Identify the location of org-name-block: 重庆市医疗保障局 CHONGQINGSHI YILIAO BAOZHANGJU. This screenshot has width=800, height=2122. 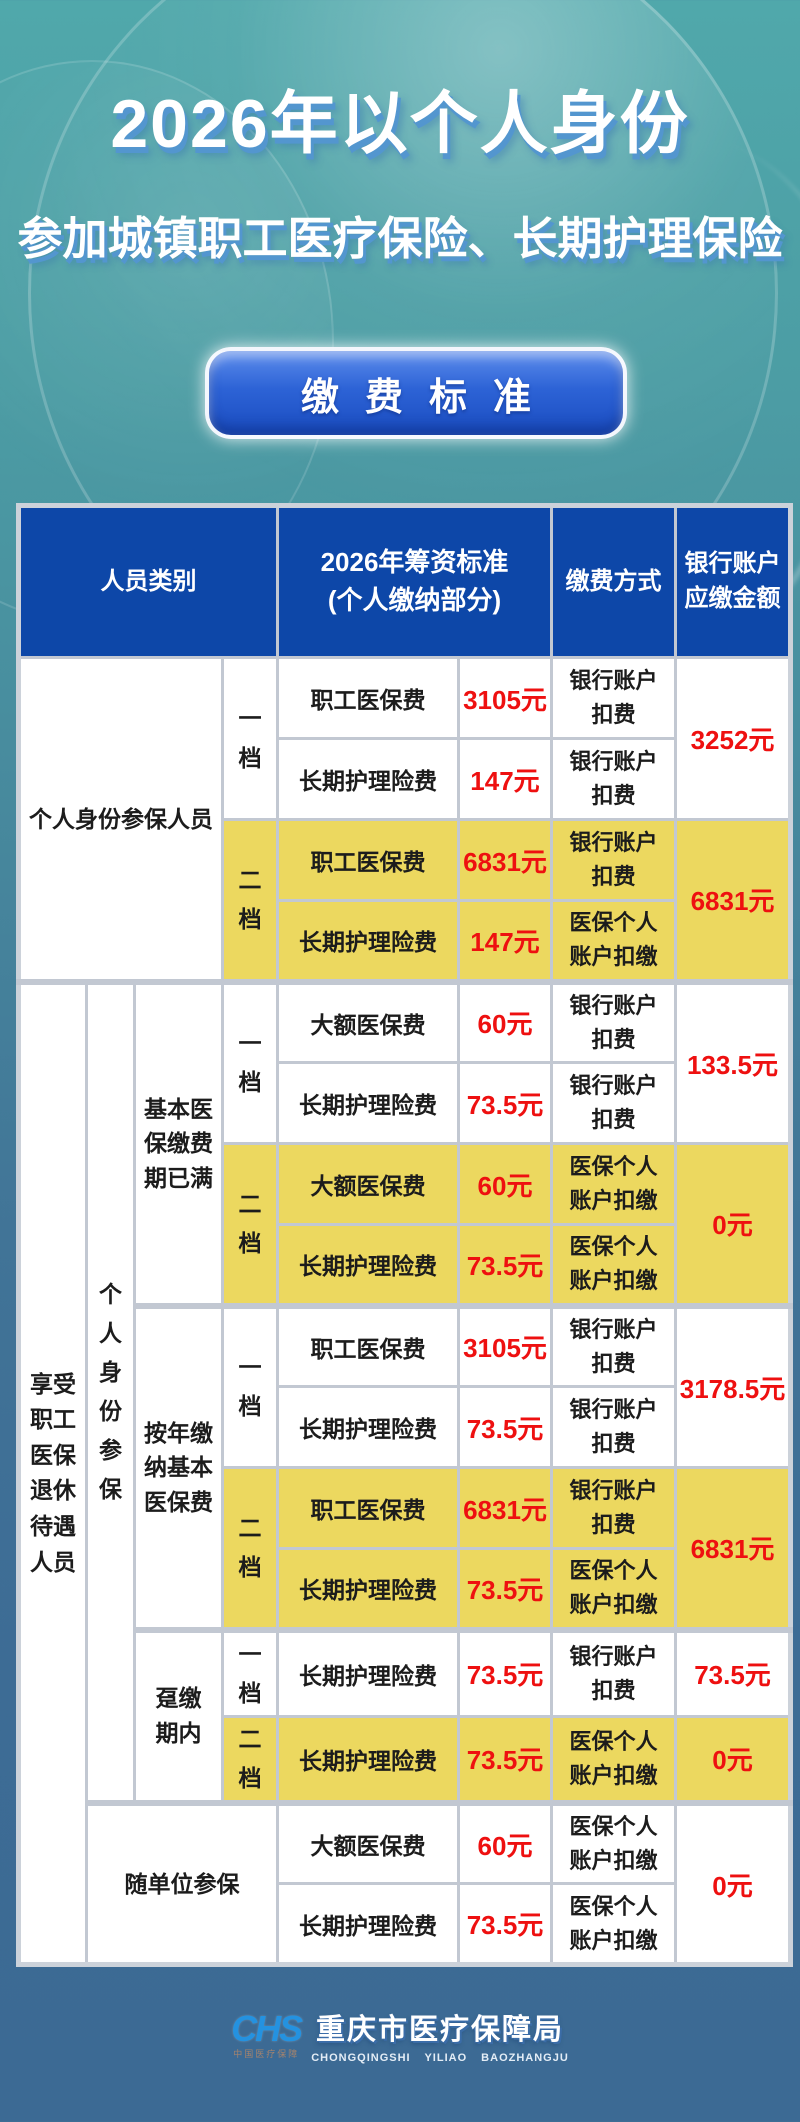
(440, 2035).